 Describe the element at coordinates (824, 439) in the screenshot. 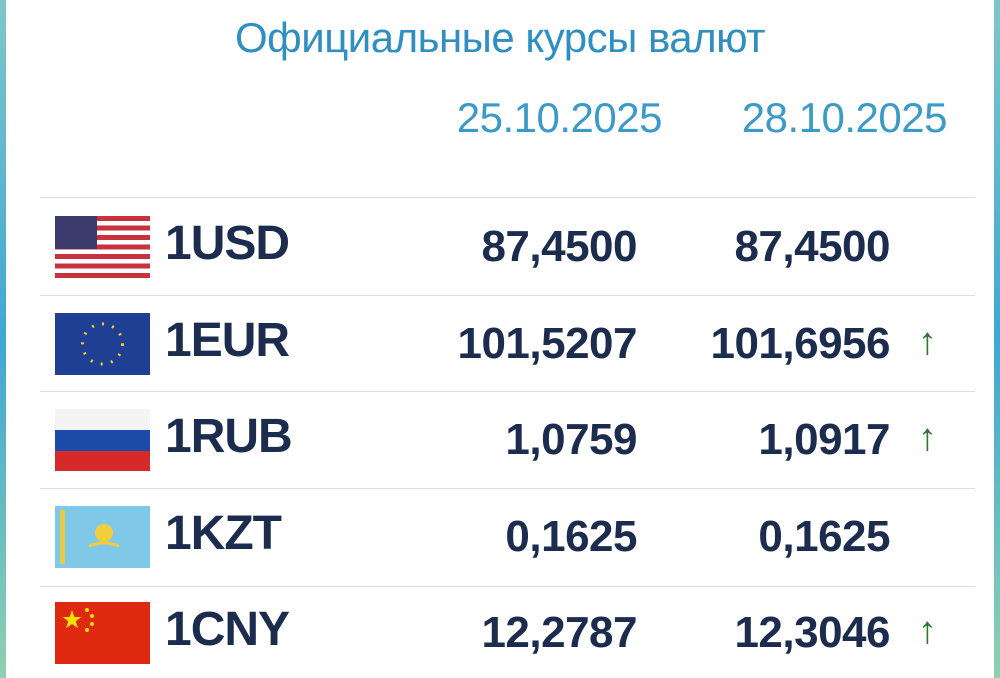

I see `rate: 1,0917` at that location.